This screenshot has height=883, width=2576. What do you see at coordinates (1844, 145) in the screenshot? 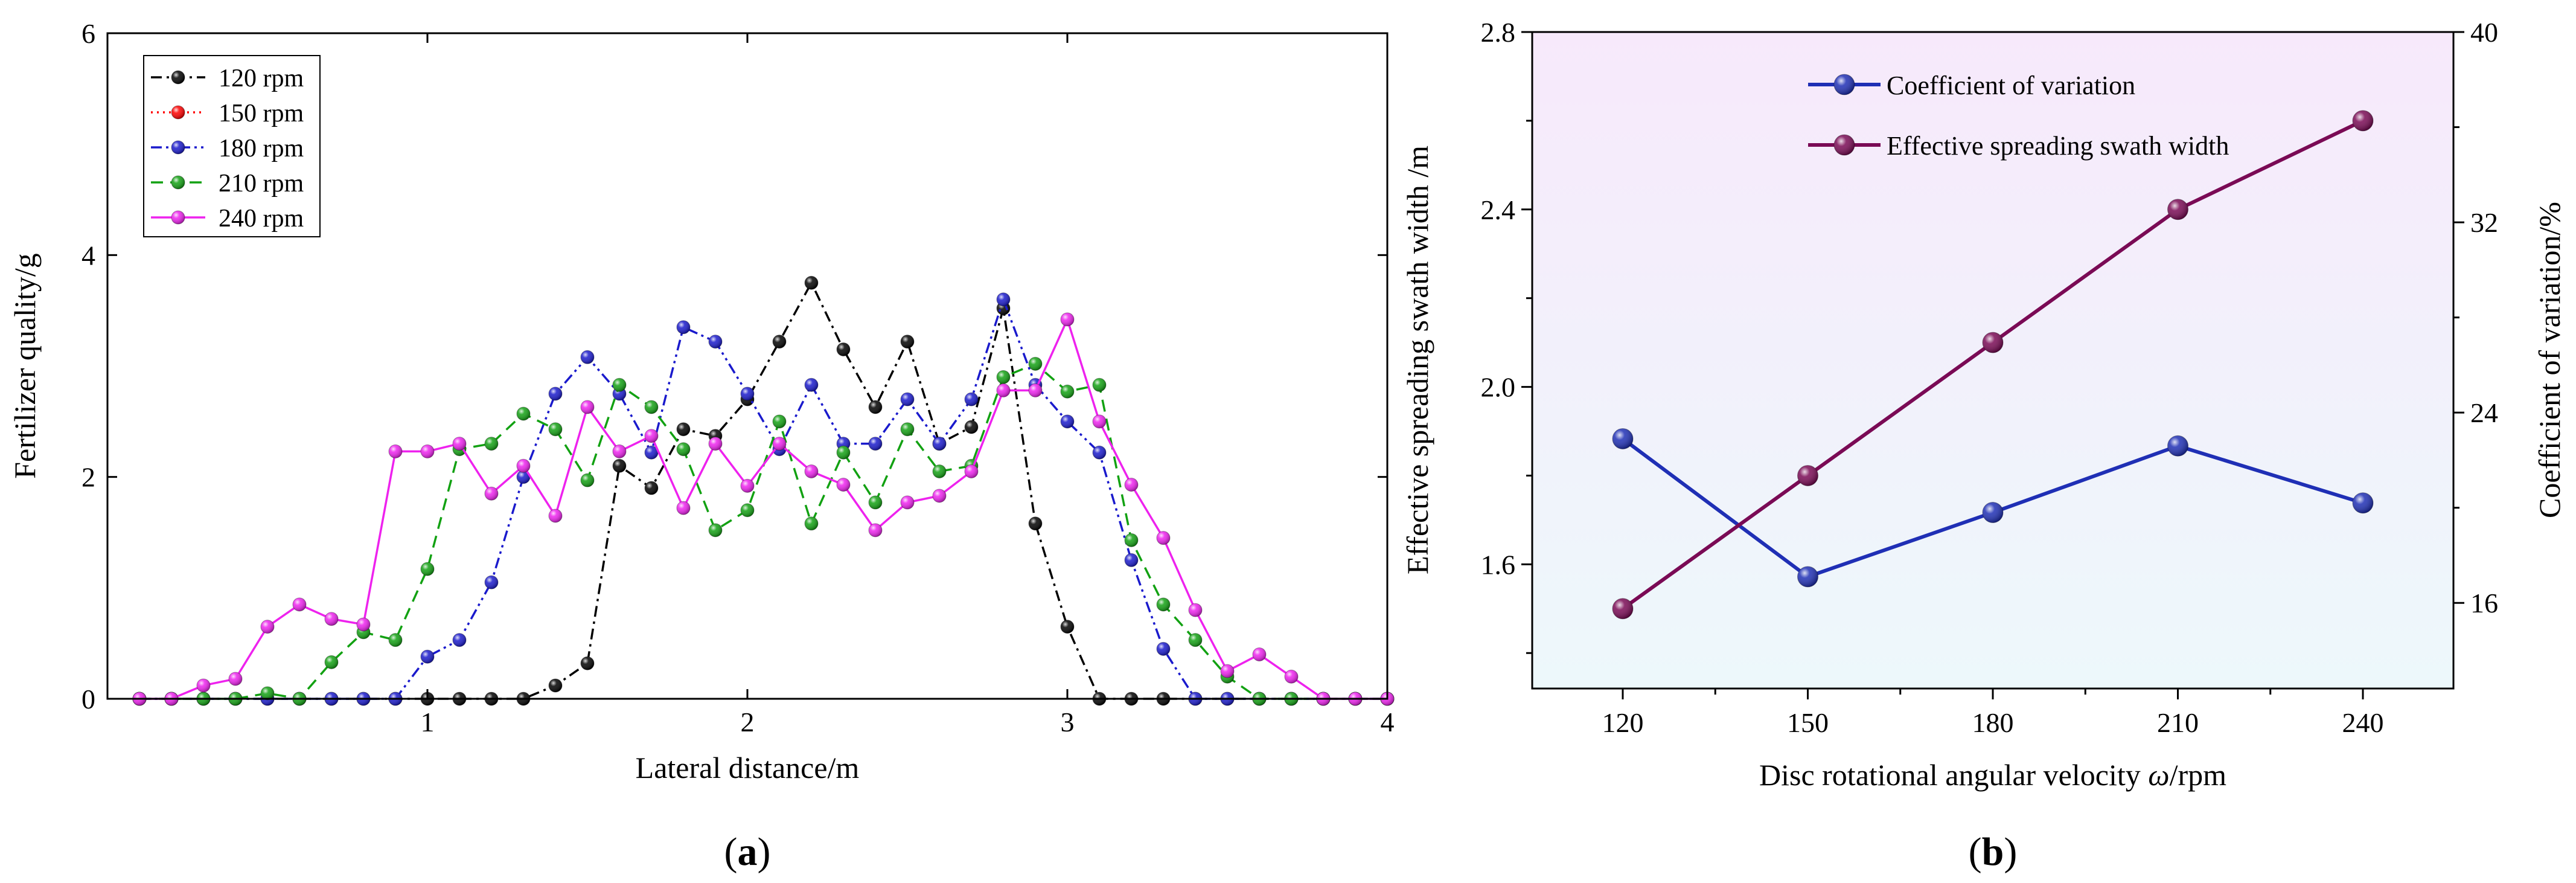
I see `legend-marker-effective-spreading-swath-width` at bounding box center [1844, 145].